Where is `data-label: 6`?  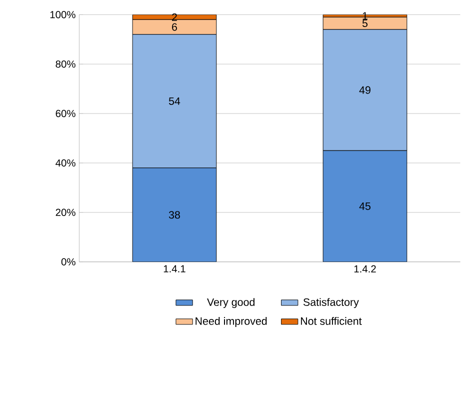 data-label: 6 is located at coordinates (174, 27).